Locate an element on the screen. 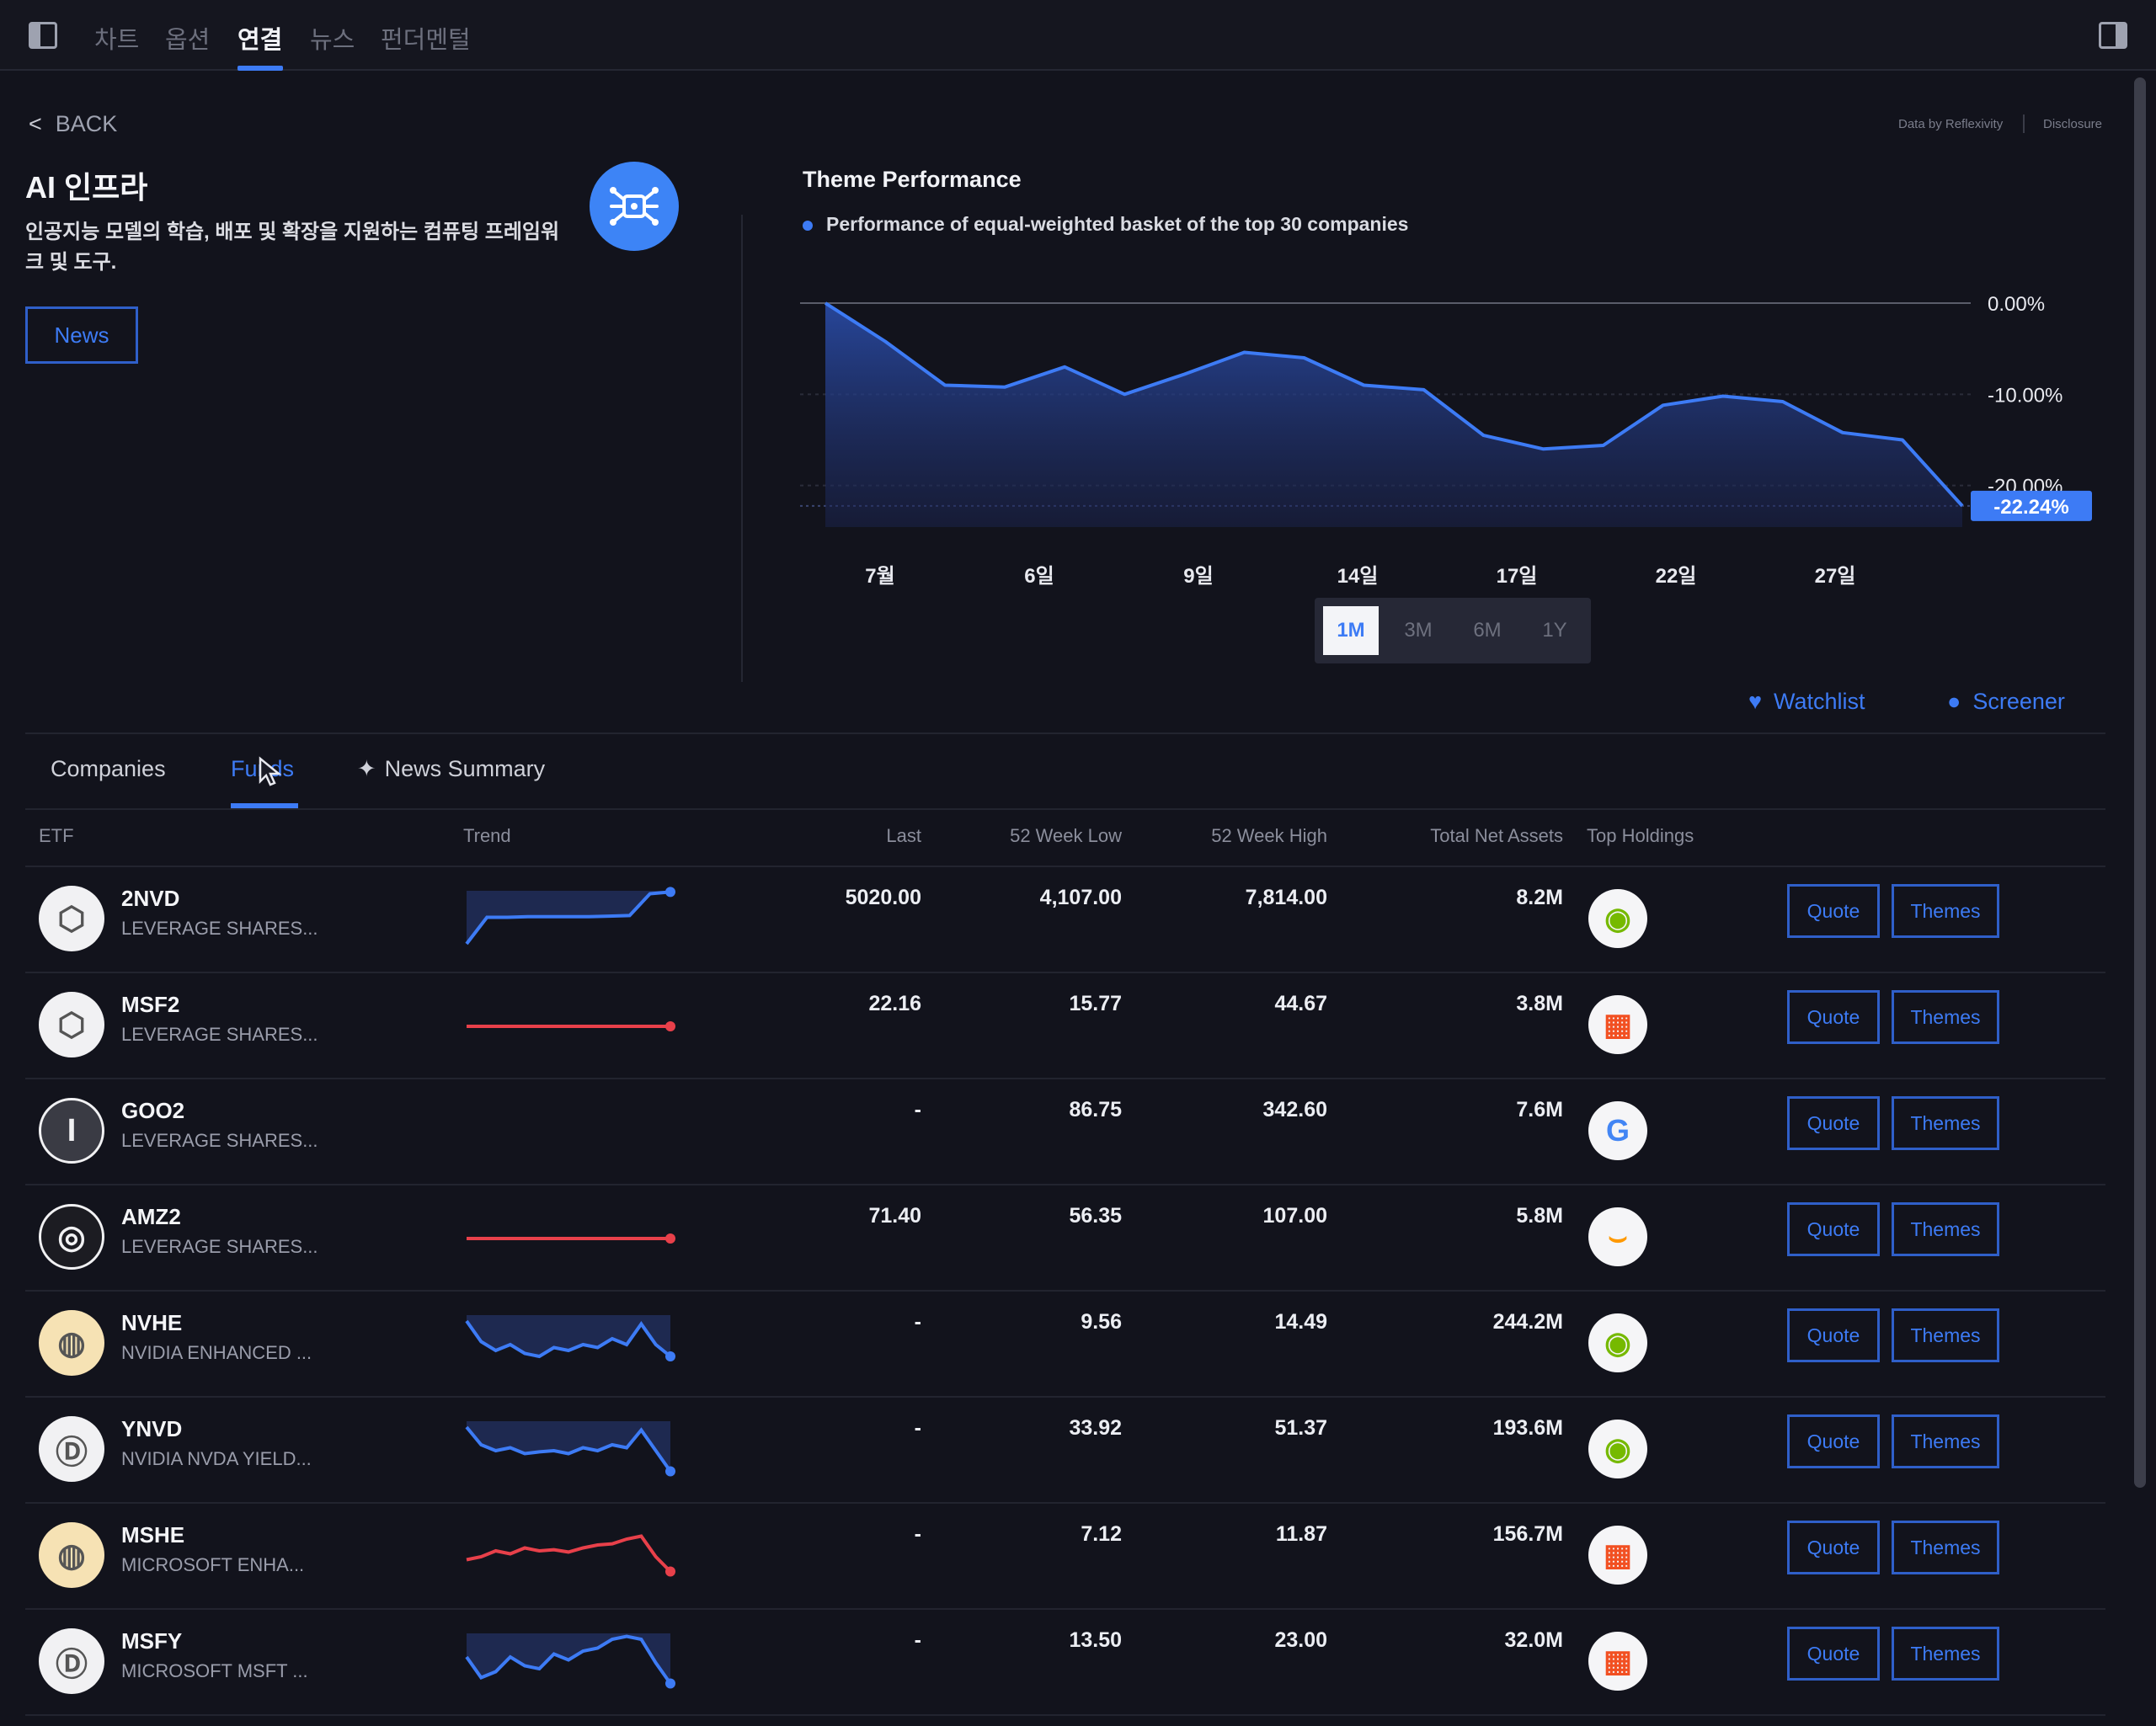 This screenshot has height=1726, width=2156. fund-ticker: YNVD is located at coordinates (152, 1428).